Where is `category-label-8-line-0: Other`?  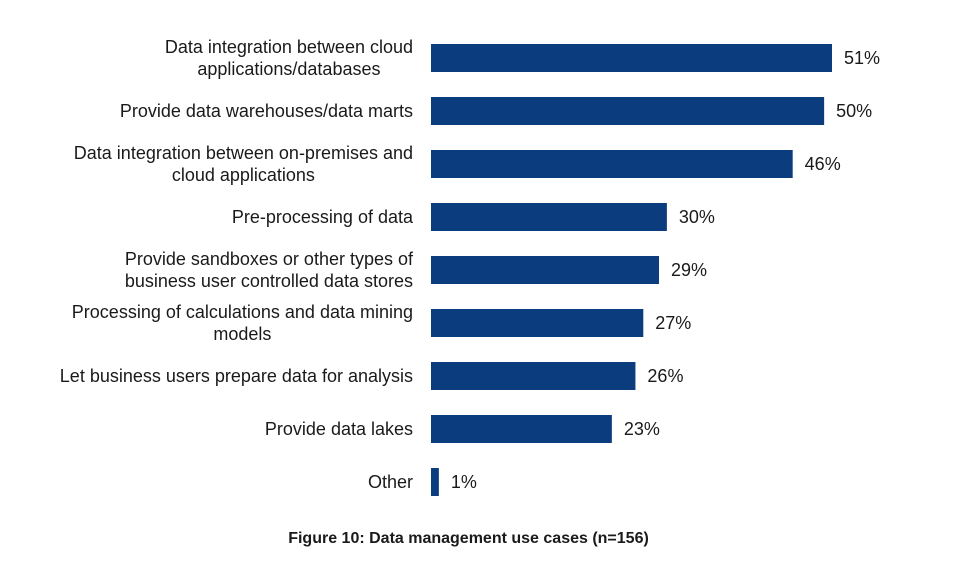 category-label-8-line-0: Other is located at coordinates (390, 482).